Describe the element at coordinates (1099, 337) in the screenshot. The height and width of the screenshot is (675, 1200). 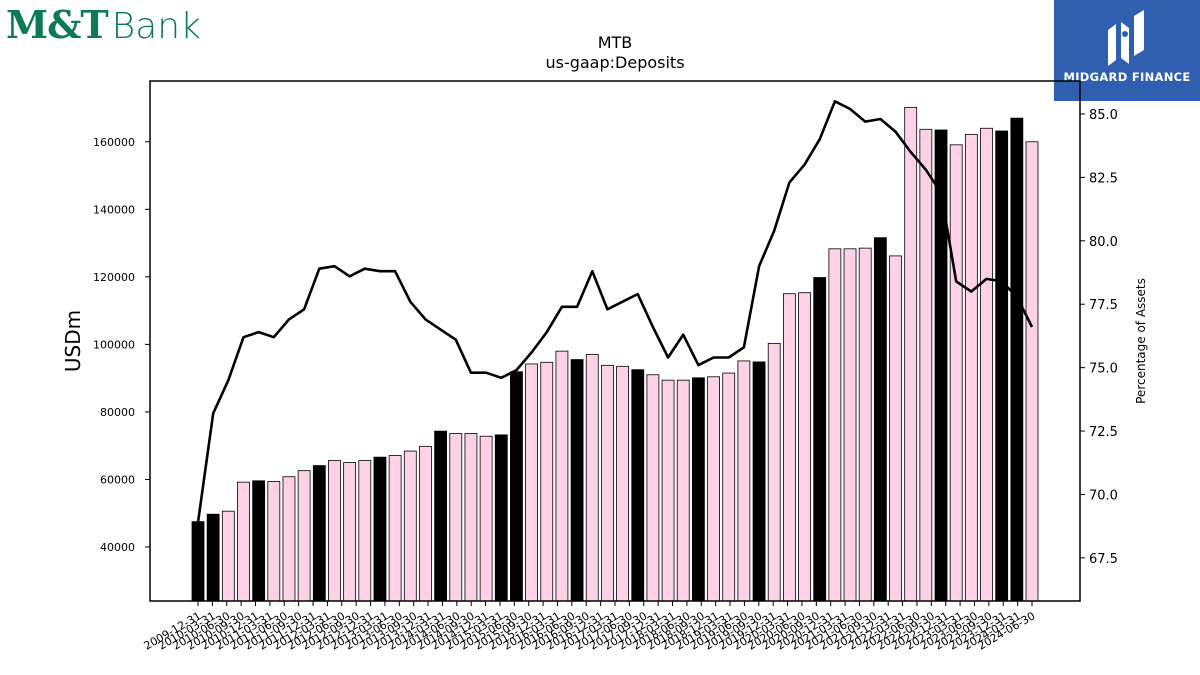
I see `right-axis: 67.5 70.0 72.5 75.0 77.5 80.0 82.5 85.0` at that location.